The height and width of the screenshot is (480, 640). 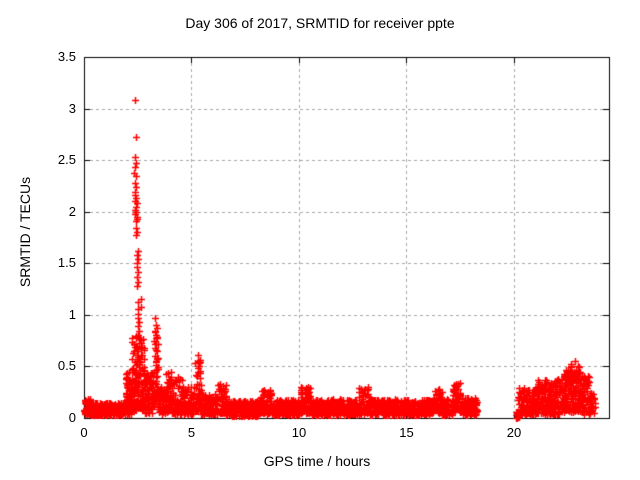 What do you see at coordinates (72, 417) in the screenshot?
I see `y-tick-label: 0` at bounding box center [72, 417].